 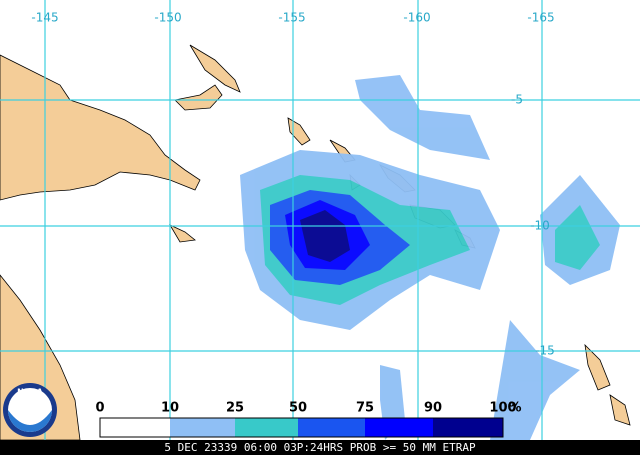 What do you see at coordinates (170, 408) in the screenshot?
I see `legend-label: 10` at bounding box center [170, 408].